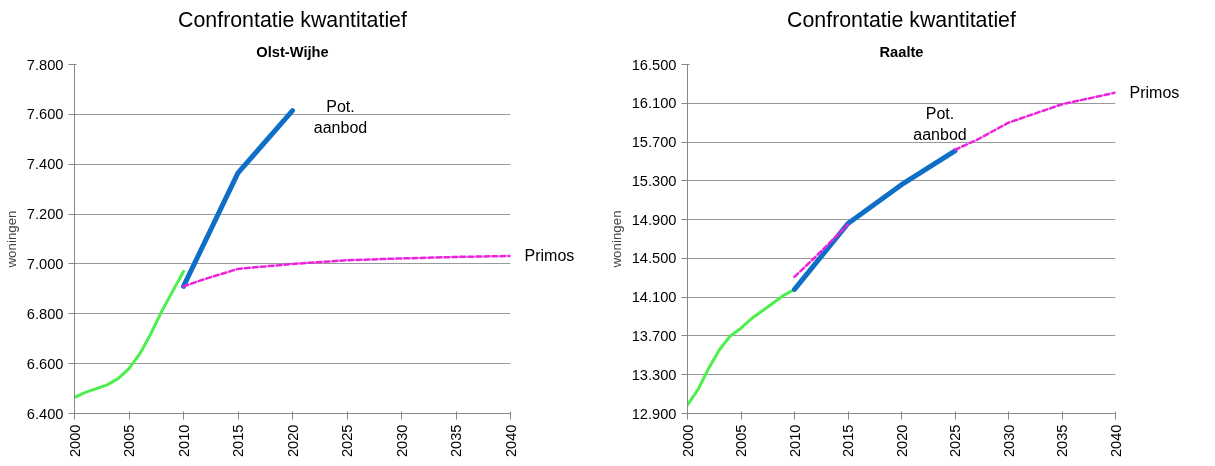  What do you see at coordinates (45, 214) in the screenshot?
I see `y-tick-label: 7.200` at bounding box center [45, 214].